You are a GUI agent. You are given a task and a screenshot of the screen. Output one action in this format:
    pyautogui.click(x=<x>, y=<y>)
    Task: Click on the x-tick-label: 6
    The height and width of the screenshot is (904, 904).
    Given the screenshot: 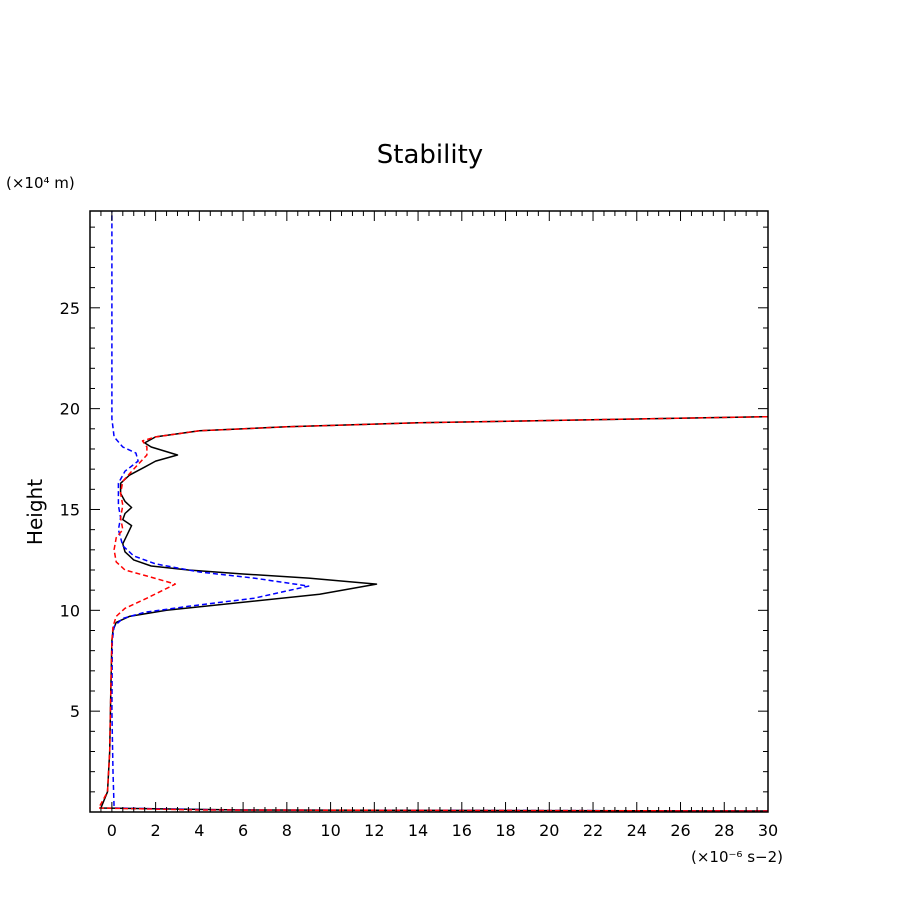 What is the action you would take?
    pyautogui.click(x=243, y=830)
    